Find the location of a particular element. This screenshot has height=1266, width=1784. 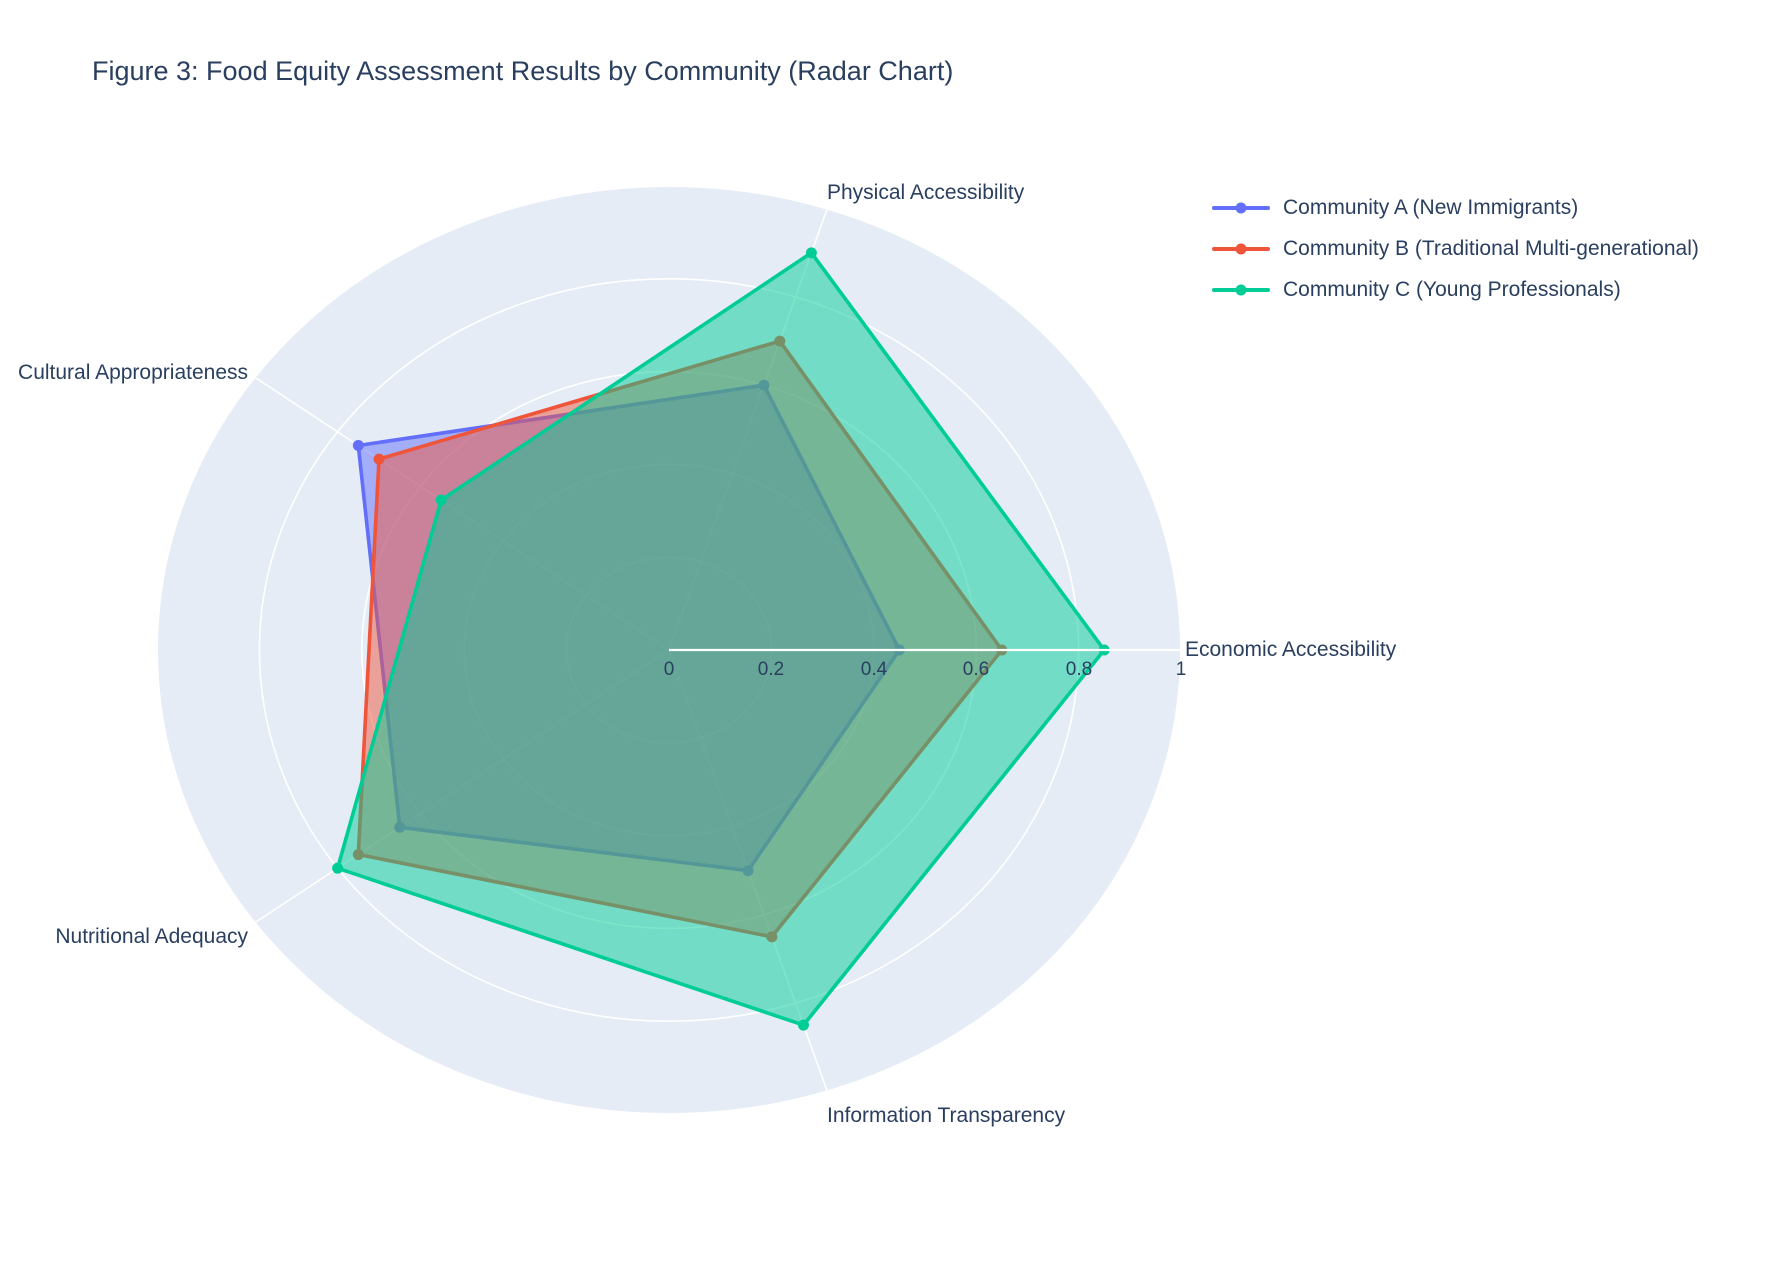

radial-tick-1: 1 is located at coordinates (1181, 669).